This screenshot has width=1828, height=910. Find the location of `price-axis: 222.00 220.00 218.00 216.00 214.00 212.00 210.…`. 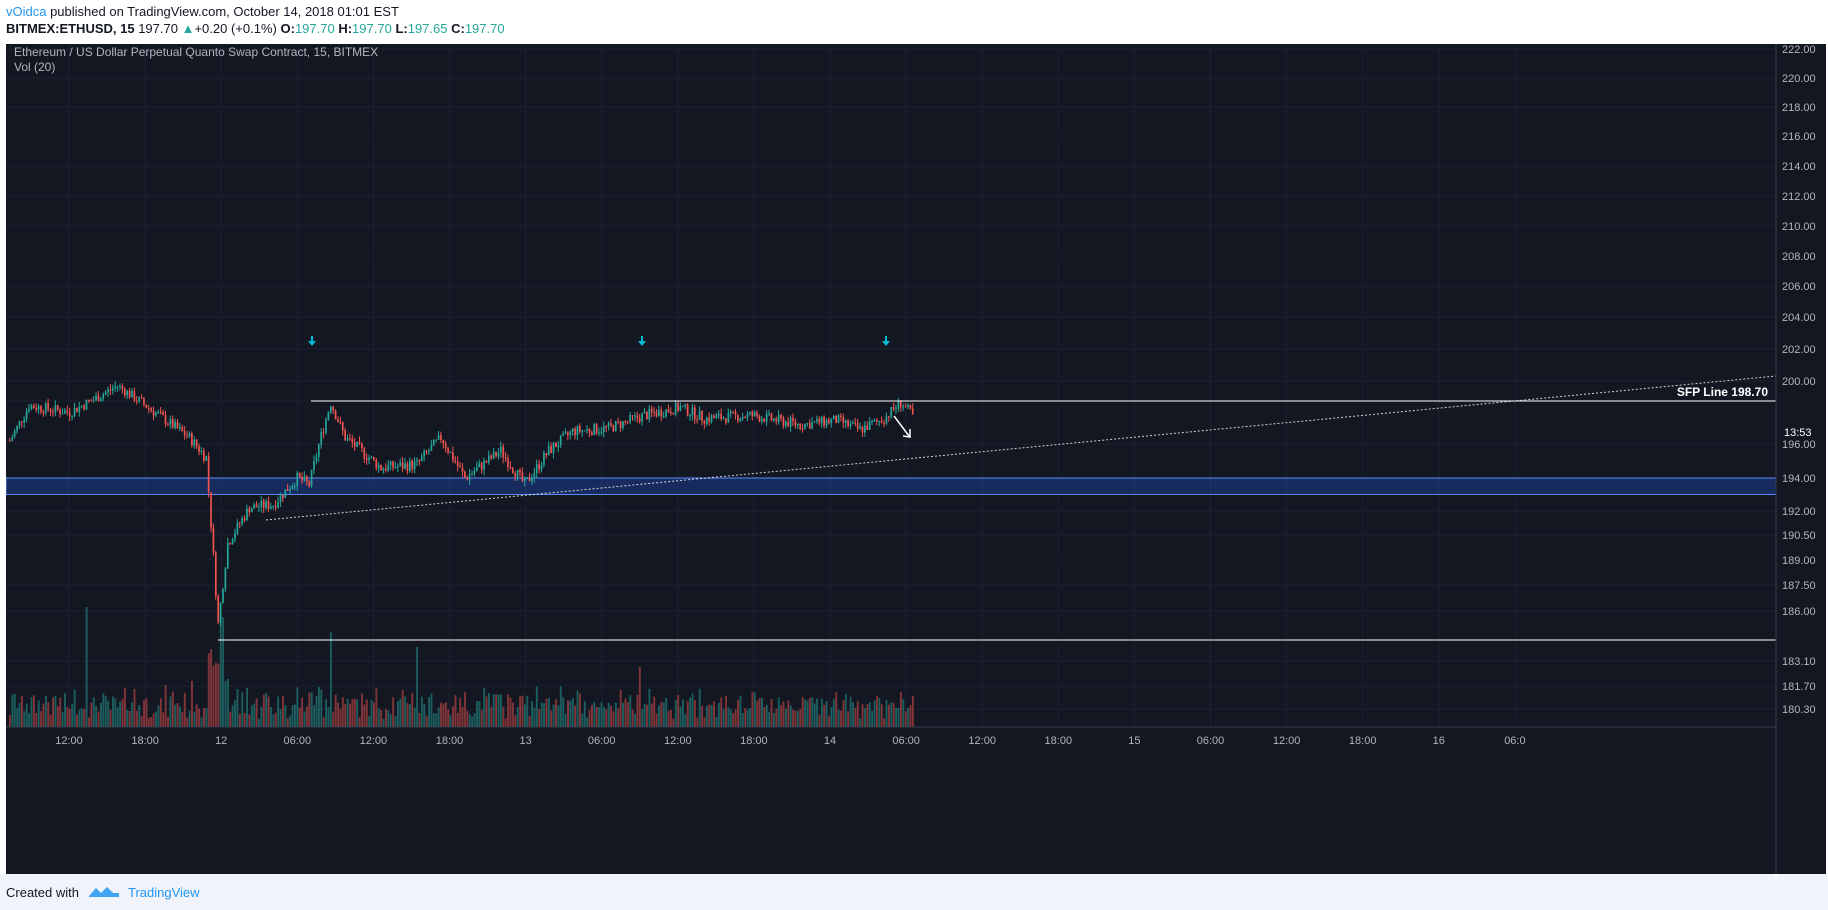

price-axis: 222.00 220.00 218.00 216.00 214.00 212.00 210.… is located at coordinates (1799, 380).